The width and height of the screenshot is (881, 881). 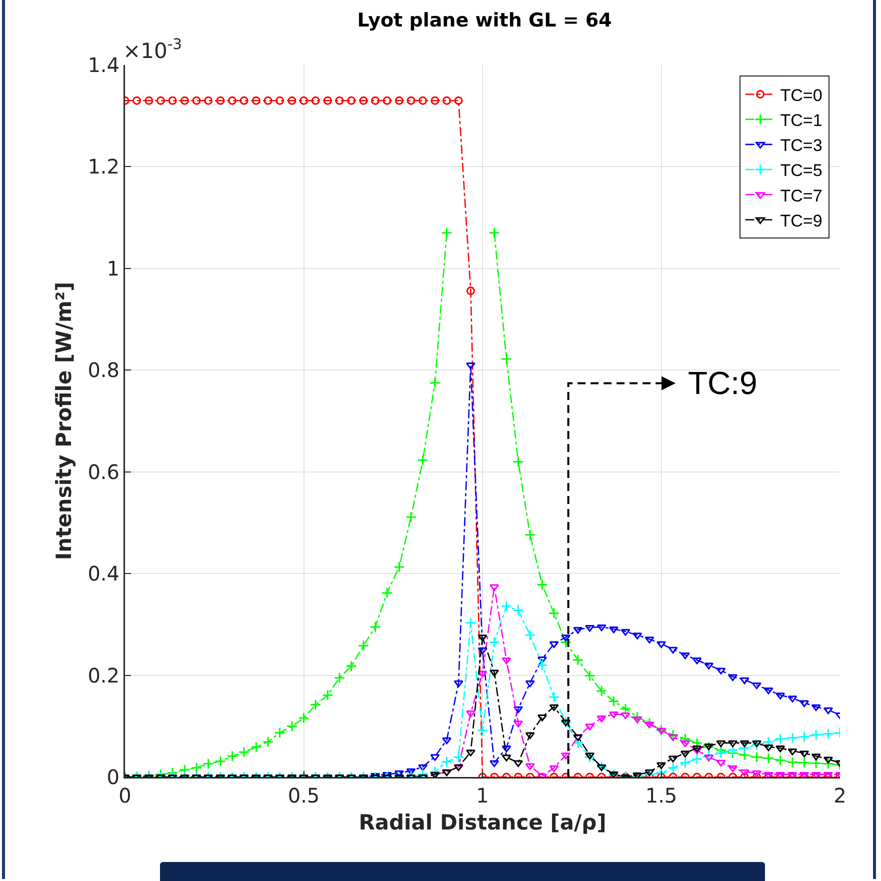 I want to click on x-tick-label: 1, so click(x=482, y=796).